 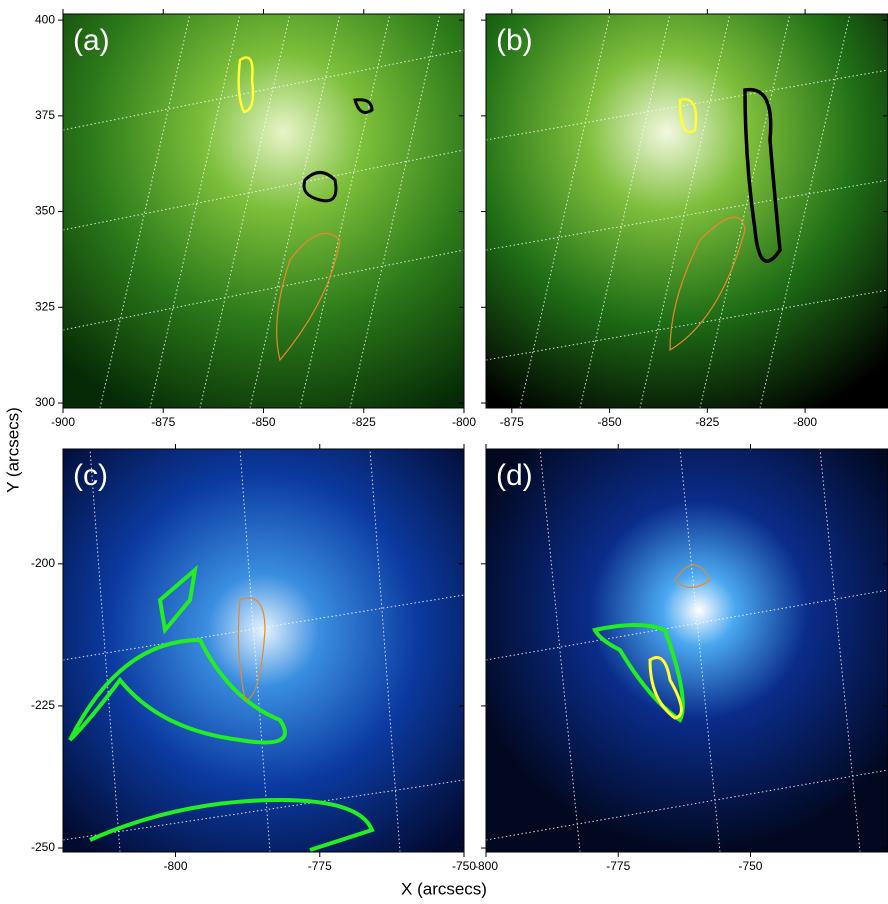 I want to click on y-tick-label: 400, so click(x=45, y=19).